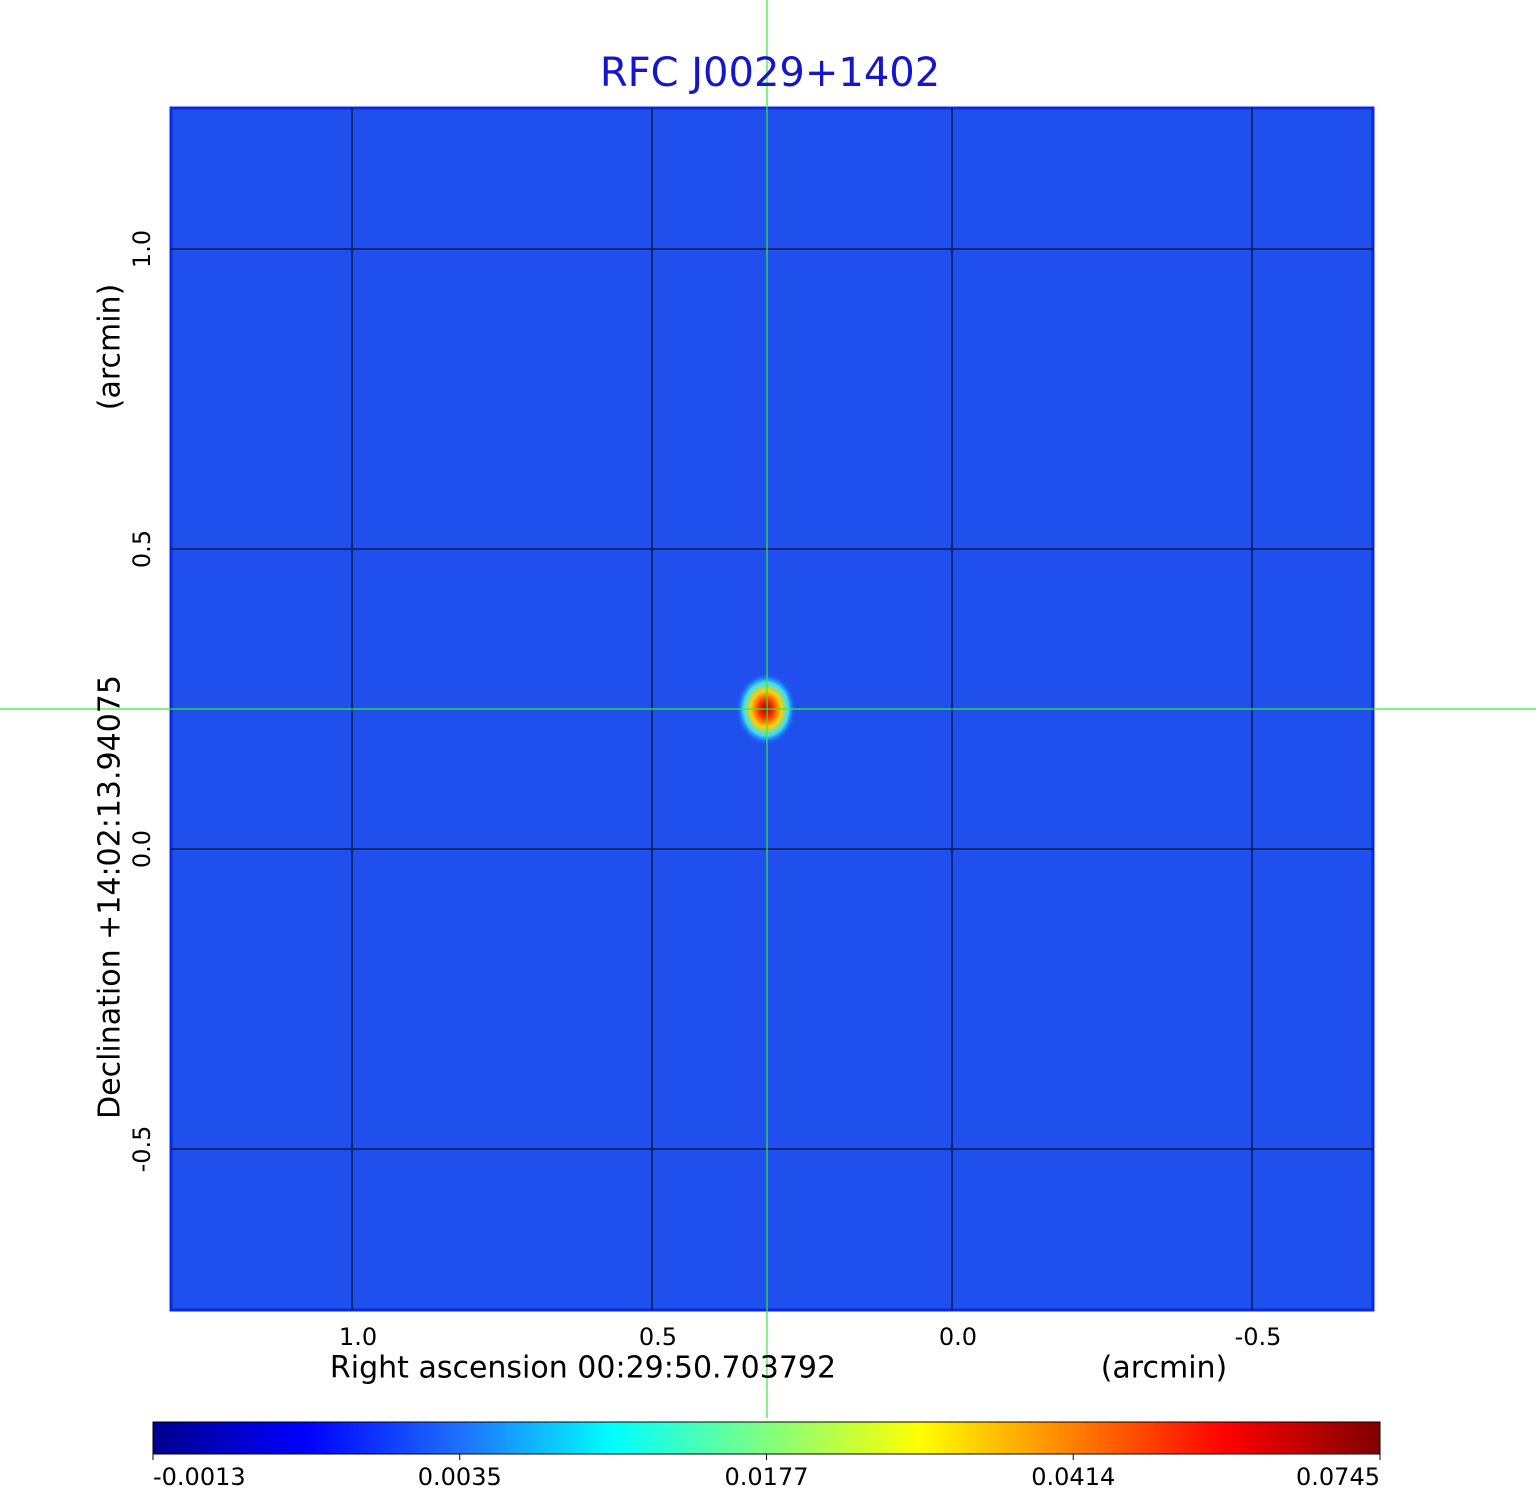 The image size is (1536, 1511). I want to click on x-tick-label: 0.0, so click(958, 1337).